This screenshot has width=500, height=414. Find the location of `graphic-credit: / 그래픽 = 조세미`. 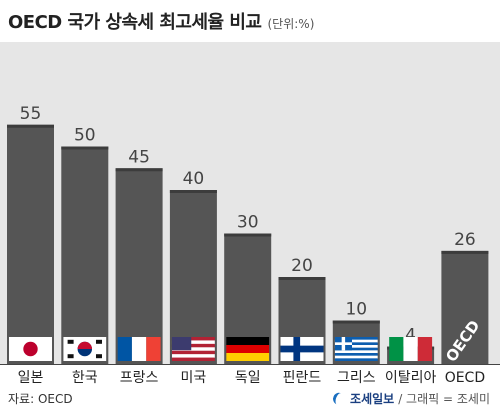

graphic-credit: / 그래픽 = 조세미 is located at coordinates (444, 399).